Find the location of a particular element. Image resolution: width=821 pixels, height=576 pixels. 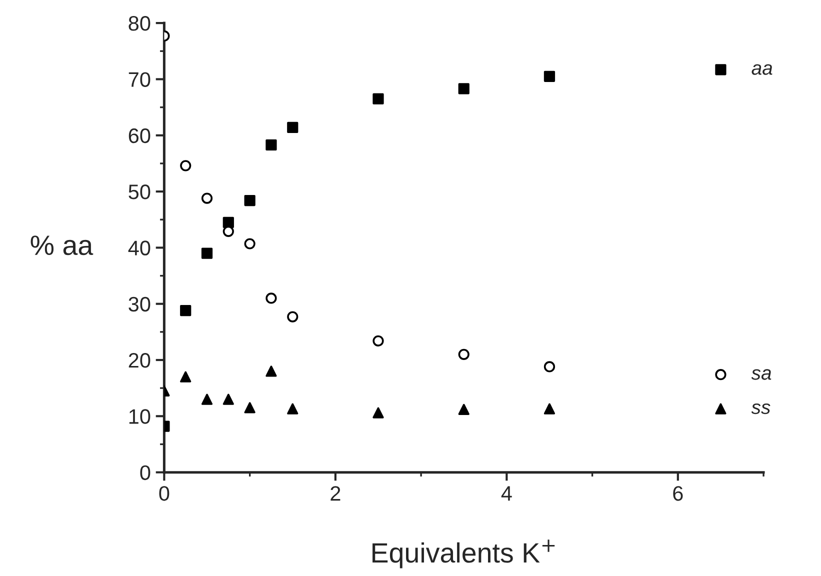

series-label: ss is located at coordinates (760, 408).